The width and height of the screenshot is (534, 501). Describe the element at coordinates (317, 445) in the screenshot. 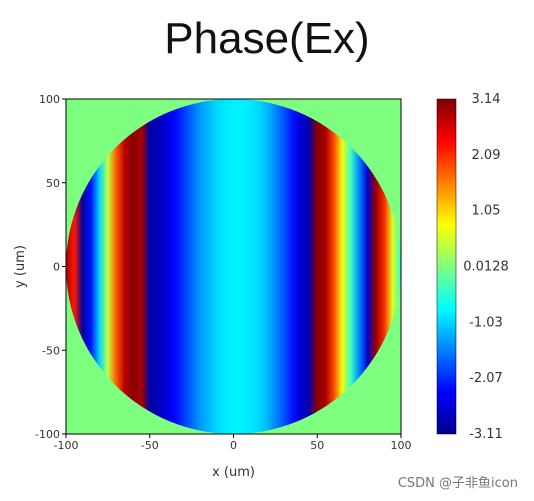

I see `x-tick-label: 50` at that location.